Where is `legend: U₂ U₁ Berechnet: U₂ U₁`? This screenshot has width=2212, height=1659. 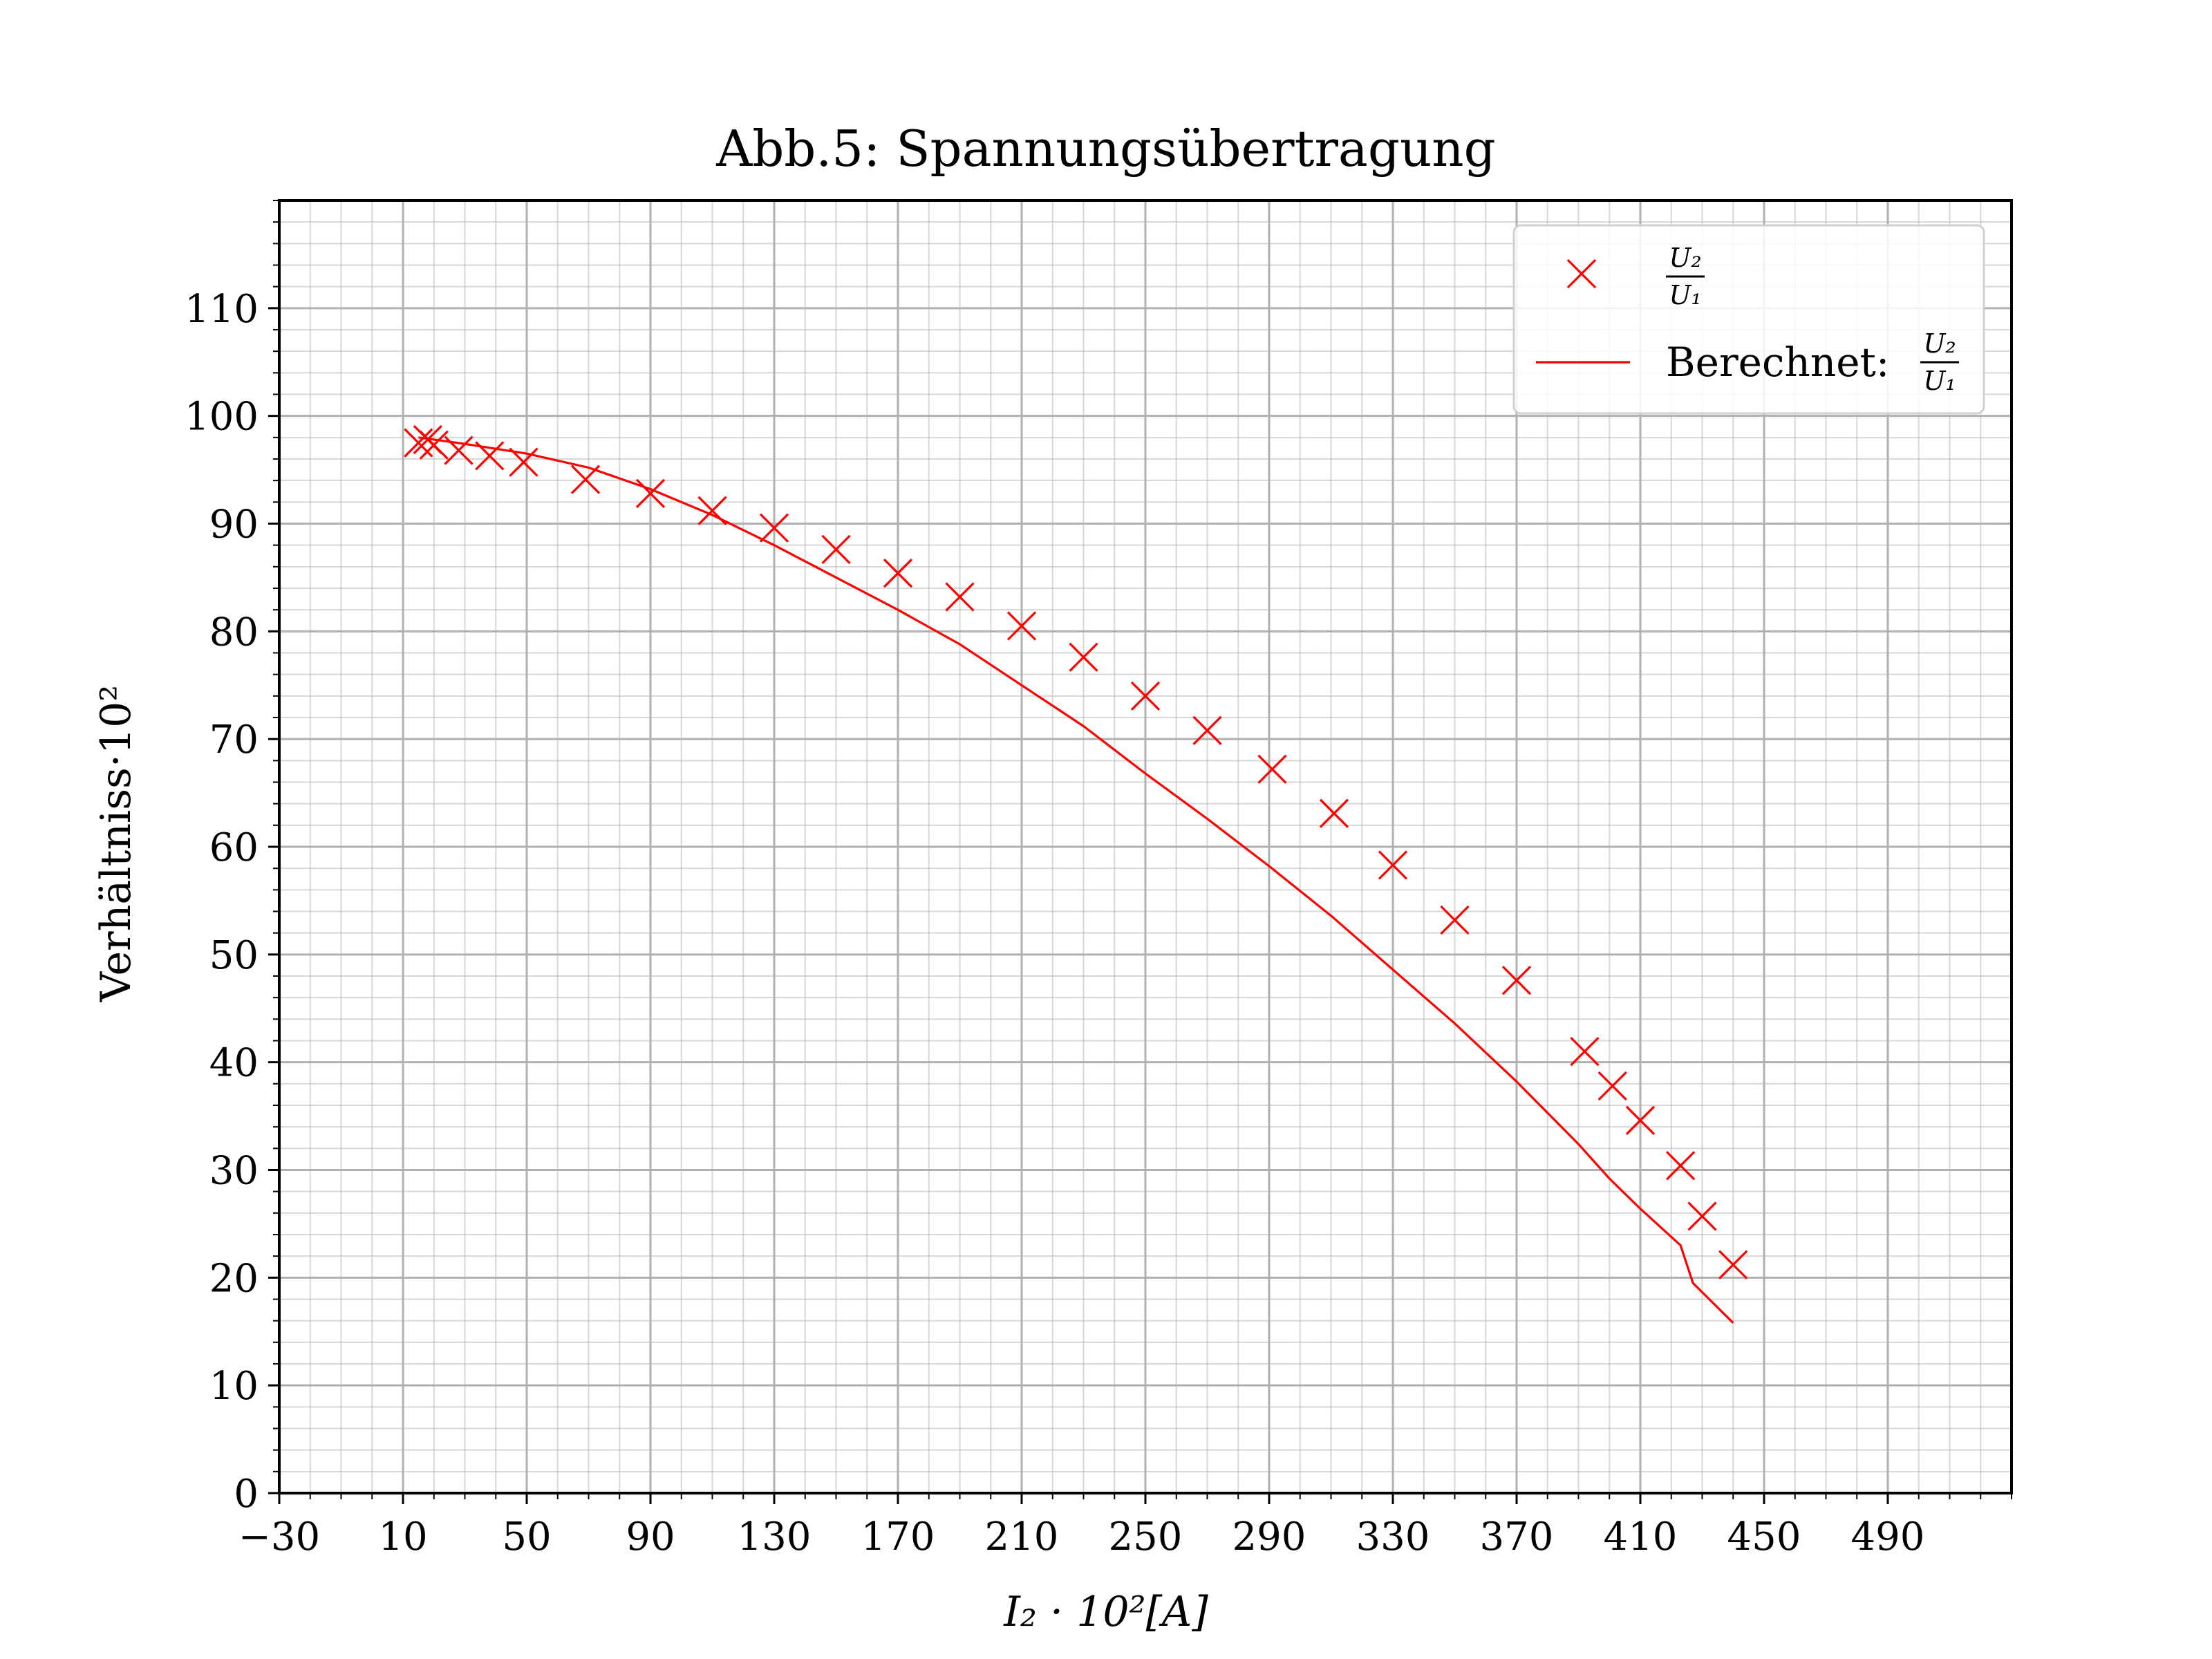 legend: U₂ U₁ Berechnet: U₂ U₁ is located at coordinates (1748, 320).